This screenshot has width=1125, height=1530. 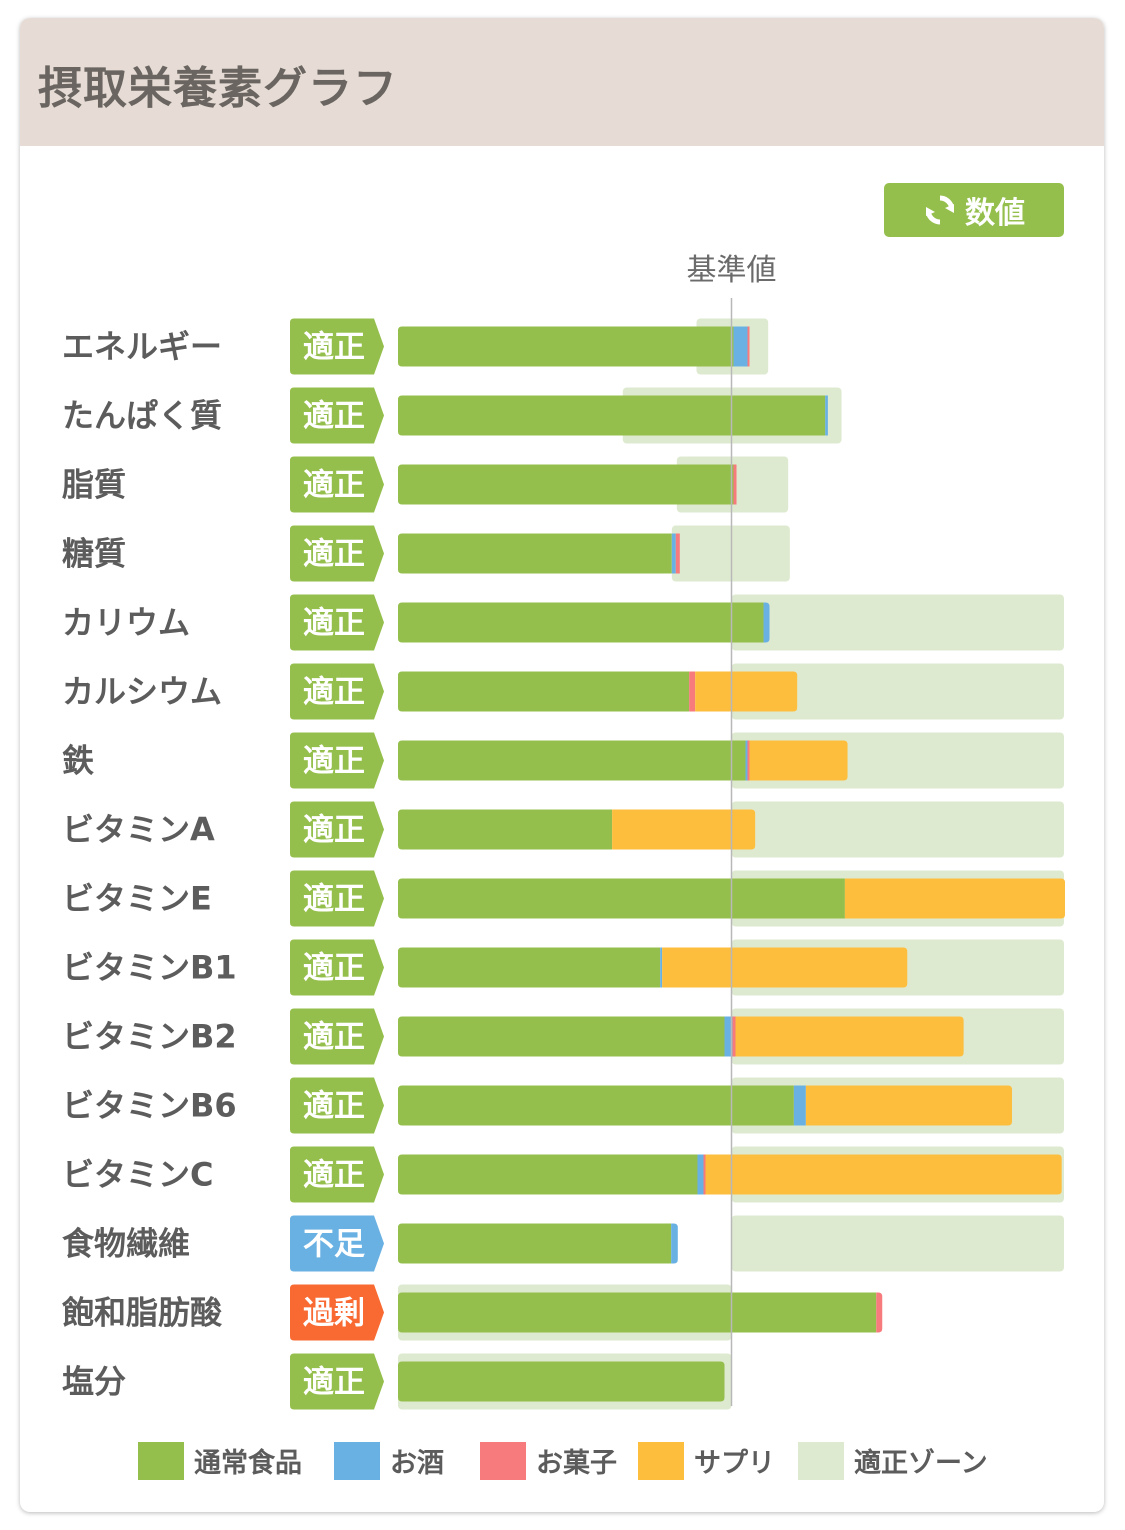 What do you see at coordinates (142, 692) in the screenshot?
I see `row-label: カルシウム` at bounding box center [142, 692].